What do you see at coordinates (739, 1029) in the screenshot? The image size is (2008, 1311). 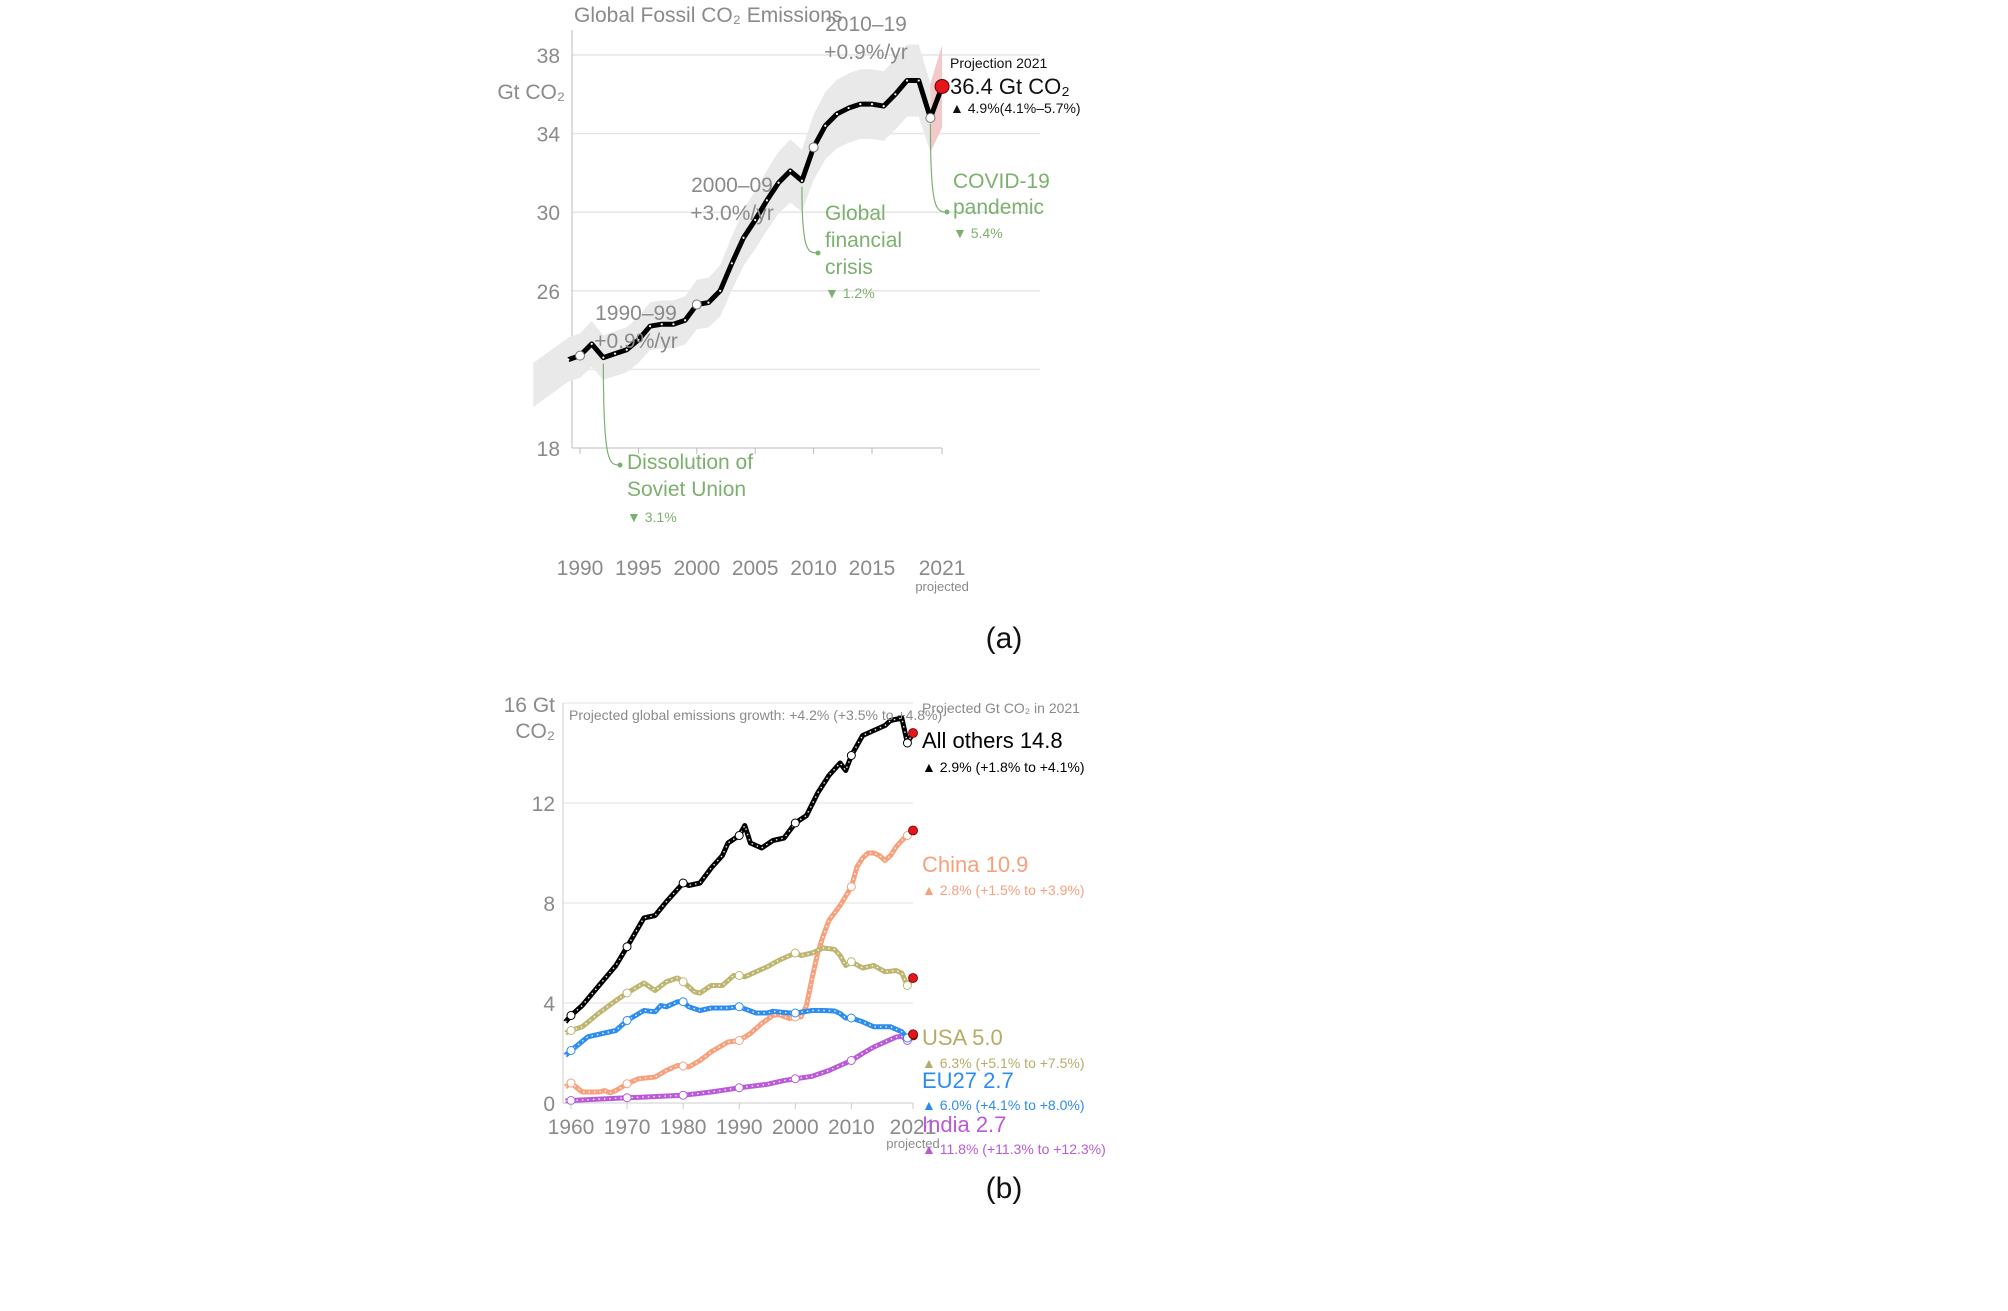 I see `series-line-dots` at bounding box center [739, 1029].